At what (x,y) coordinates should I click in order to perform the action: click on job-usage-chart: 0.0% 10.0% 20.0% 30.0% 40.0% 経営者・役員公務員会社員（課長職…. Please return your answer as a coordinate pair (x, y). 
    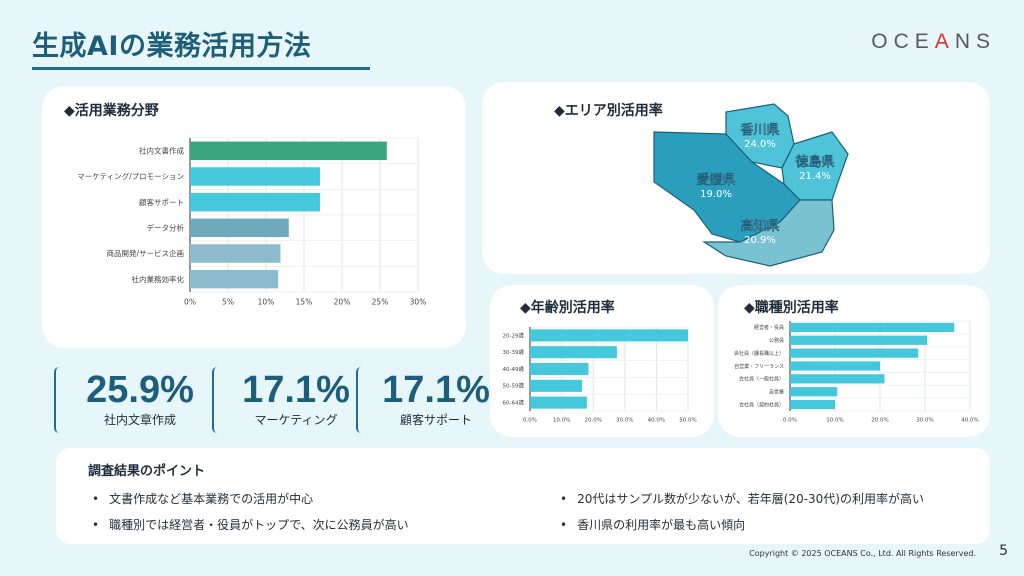
    Looking at the image, I should click on (856, 372).